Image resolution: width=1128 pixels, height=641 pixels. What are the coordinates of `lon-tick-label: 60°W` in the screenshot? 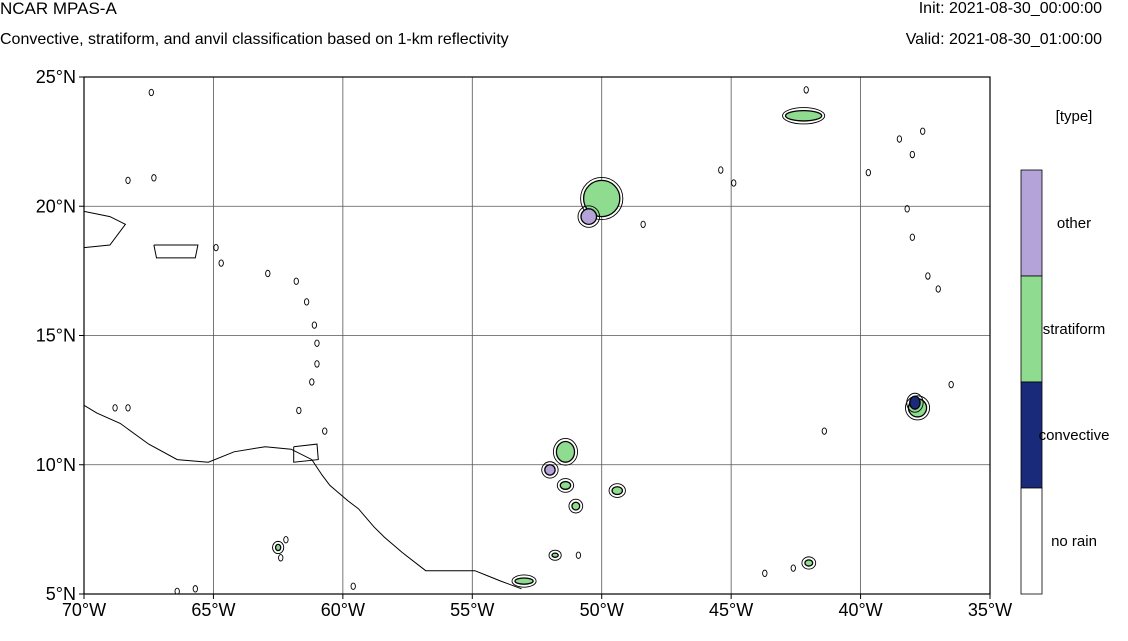 It's located at (343, 610).